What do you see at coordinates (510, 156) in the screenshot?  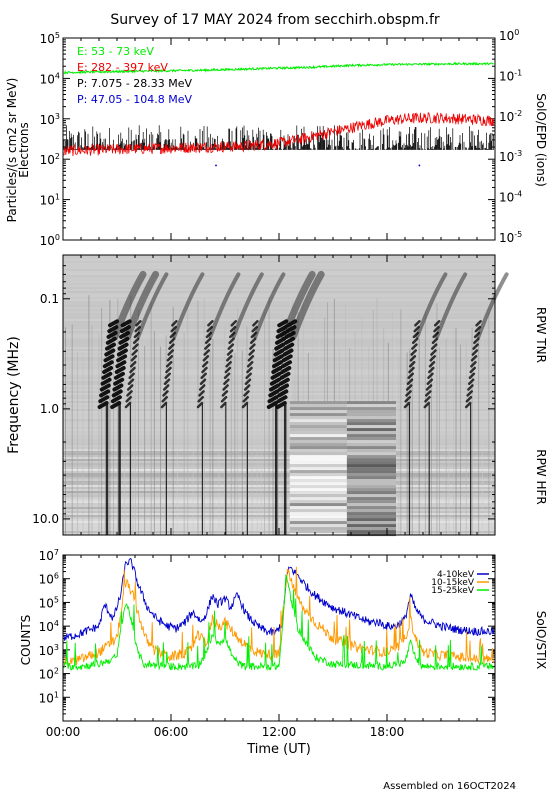 I see `epd-right-tick-label: 10⁻³` at bounding box center [510, 156].